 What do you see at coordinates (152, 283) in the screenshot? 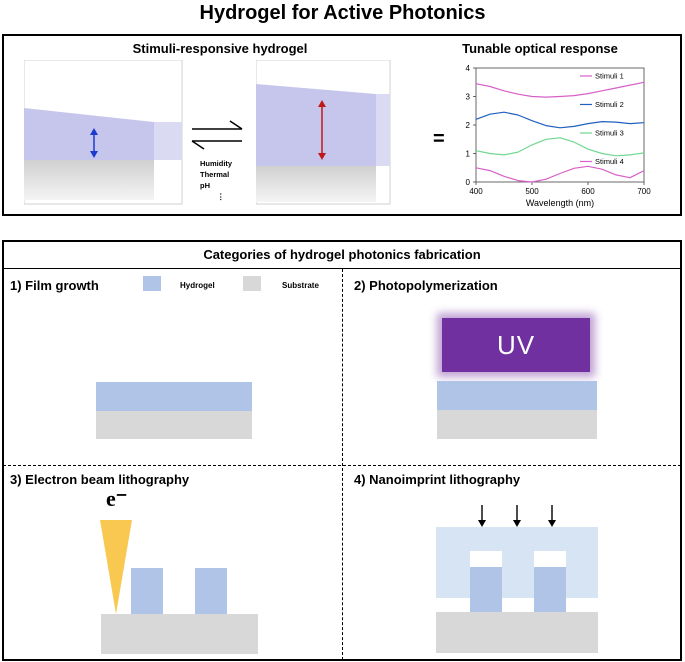
I see `hydrogel-legend-swatch` at bounding box center [152, 283].